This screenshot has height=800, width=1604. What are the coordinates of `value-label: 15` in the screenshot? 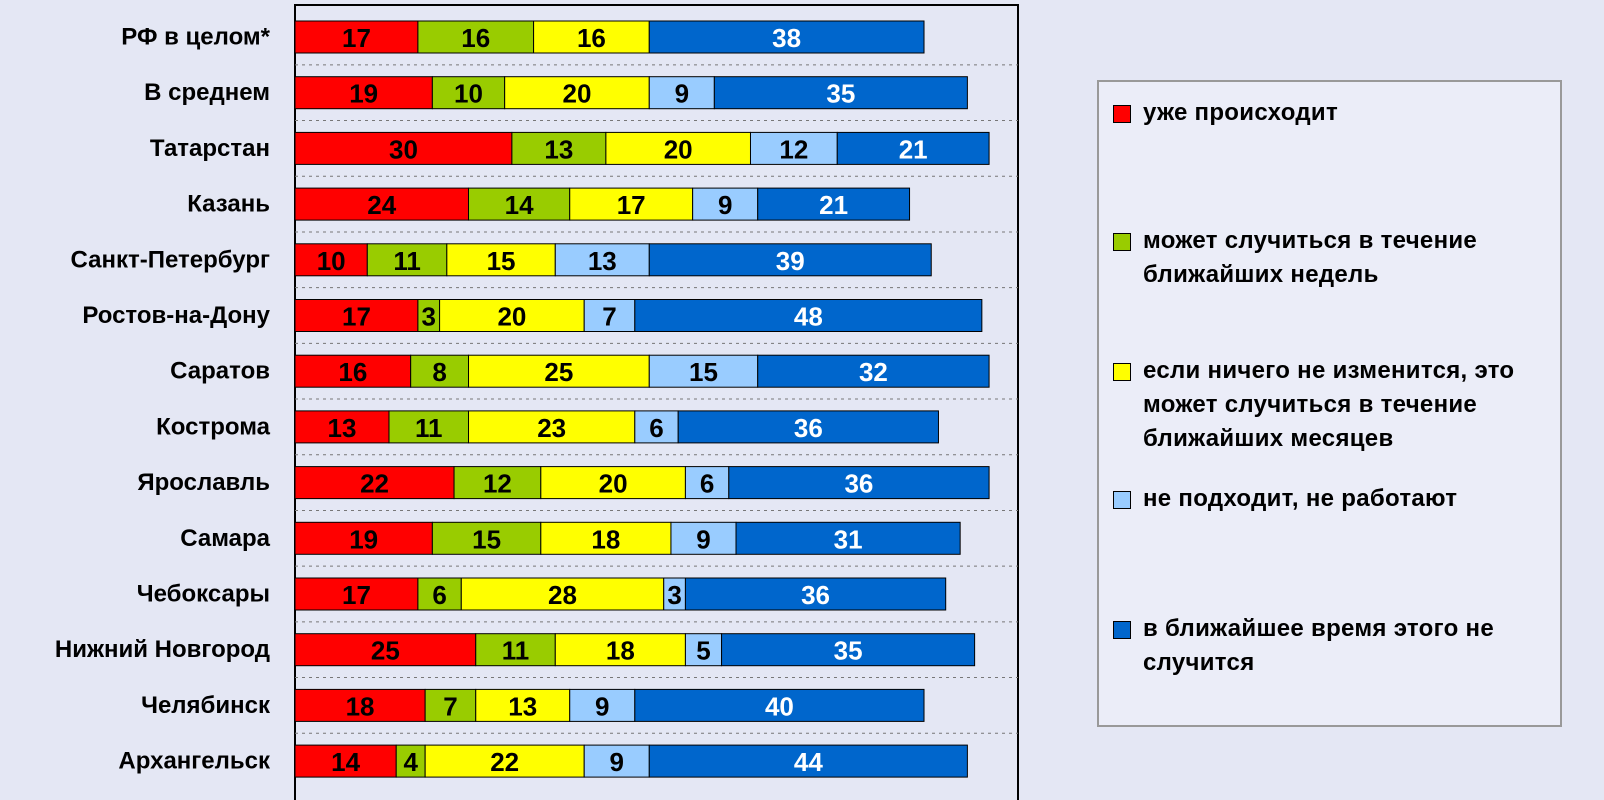 It's located at (501, 261).